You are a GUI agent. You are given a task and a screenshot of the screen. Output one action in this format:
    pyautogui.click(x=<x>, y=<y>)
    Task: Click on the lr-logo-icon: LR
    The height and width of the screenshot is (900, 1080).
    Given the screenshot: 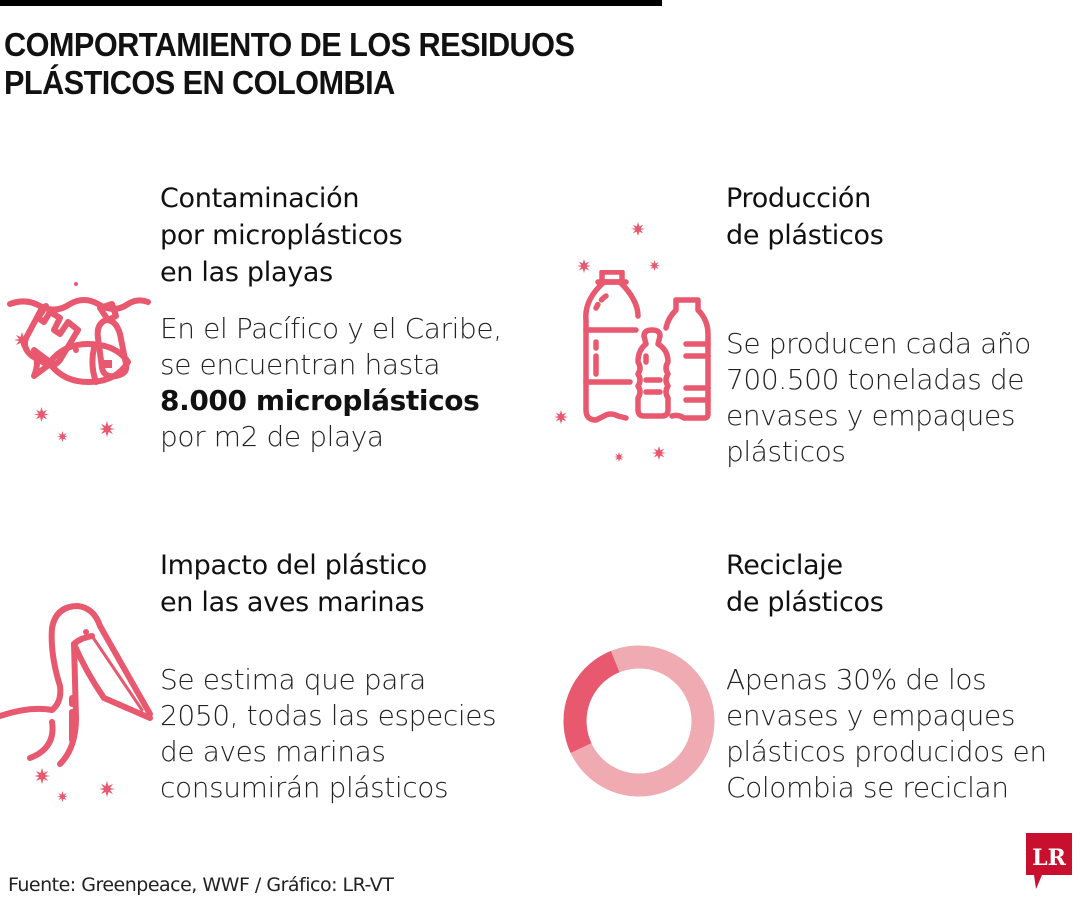 What is the action you would take?
    pyautogui.click(x=1049, y=861)
    